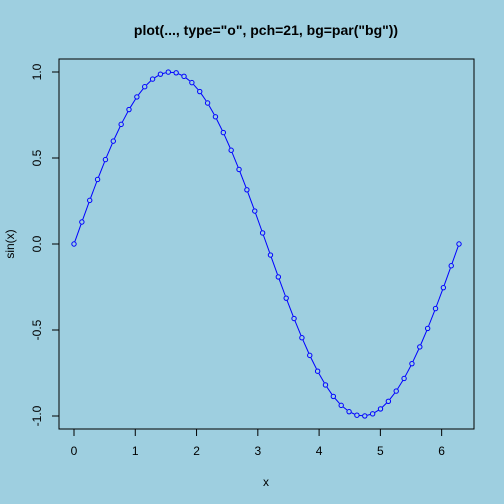  What do you see at coordinates (37, 329) in the screenshot?
I see `y-tick-label: -0.5` at bounding box center [37, 329].